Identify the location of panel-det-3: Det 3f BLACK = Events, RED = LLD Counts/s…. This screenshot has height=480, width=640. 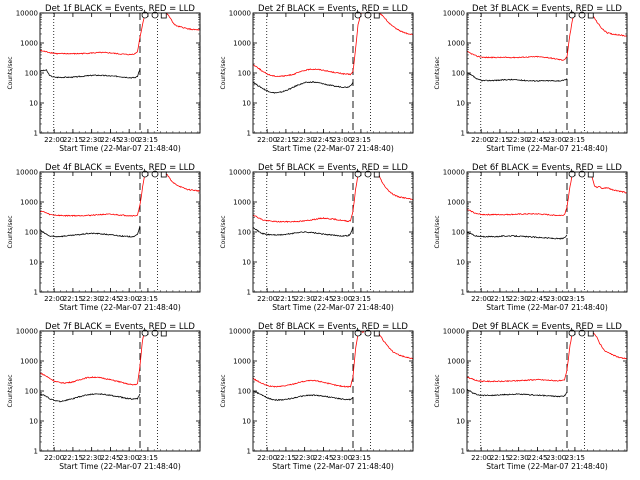
(531, 78).